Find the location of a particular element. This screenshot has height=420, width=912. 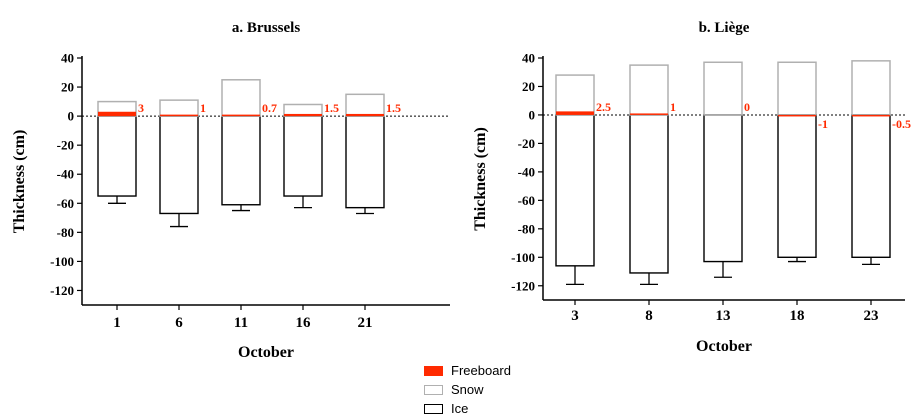

chart-b-y-tick-label: 0 is located at coordinates (532, 114).